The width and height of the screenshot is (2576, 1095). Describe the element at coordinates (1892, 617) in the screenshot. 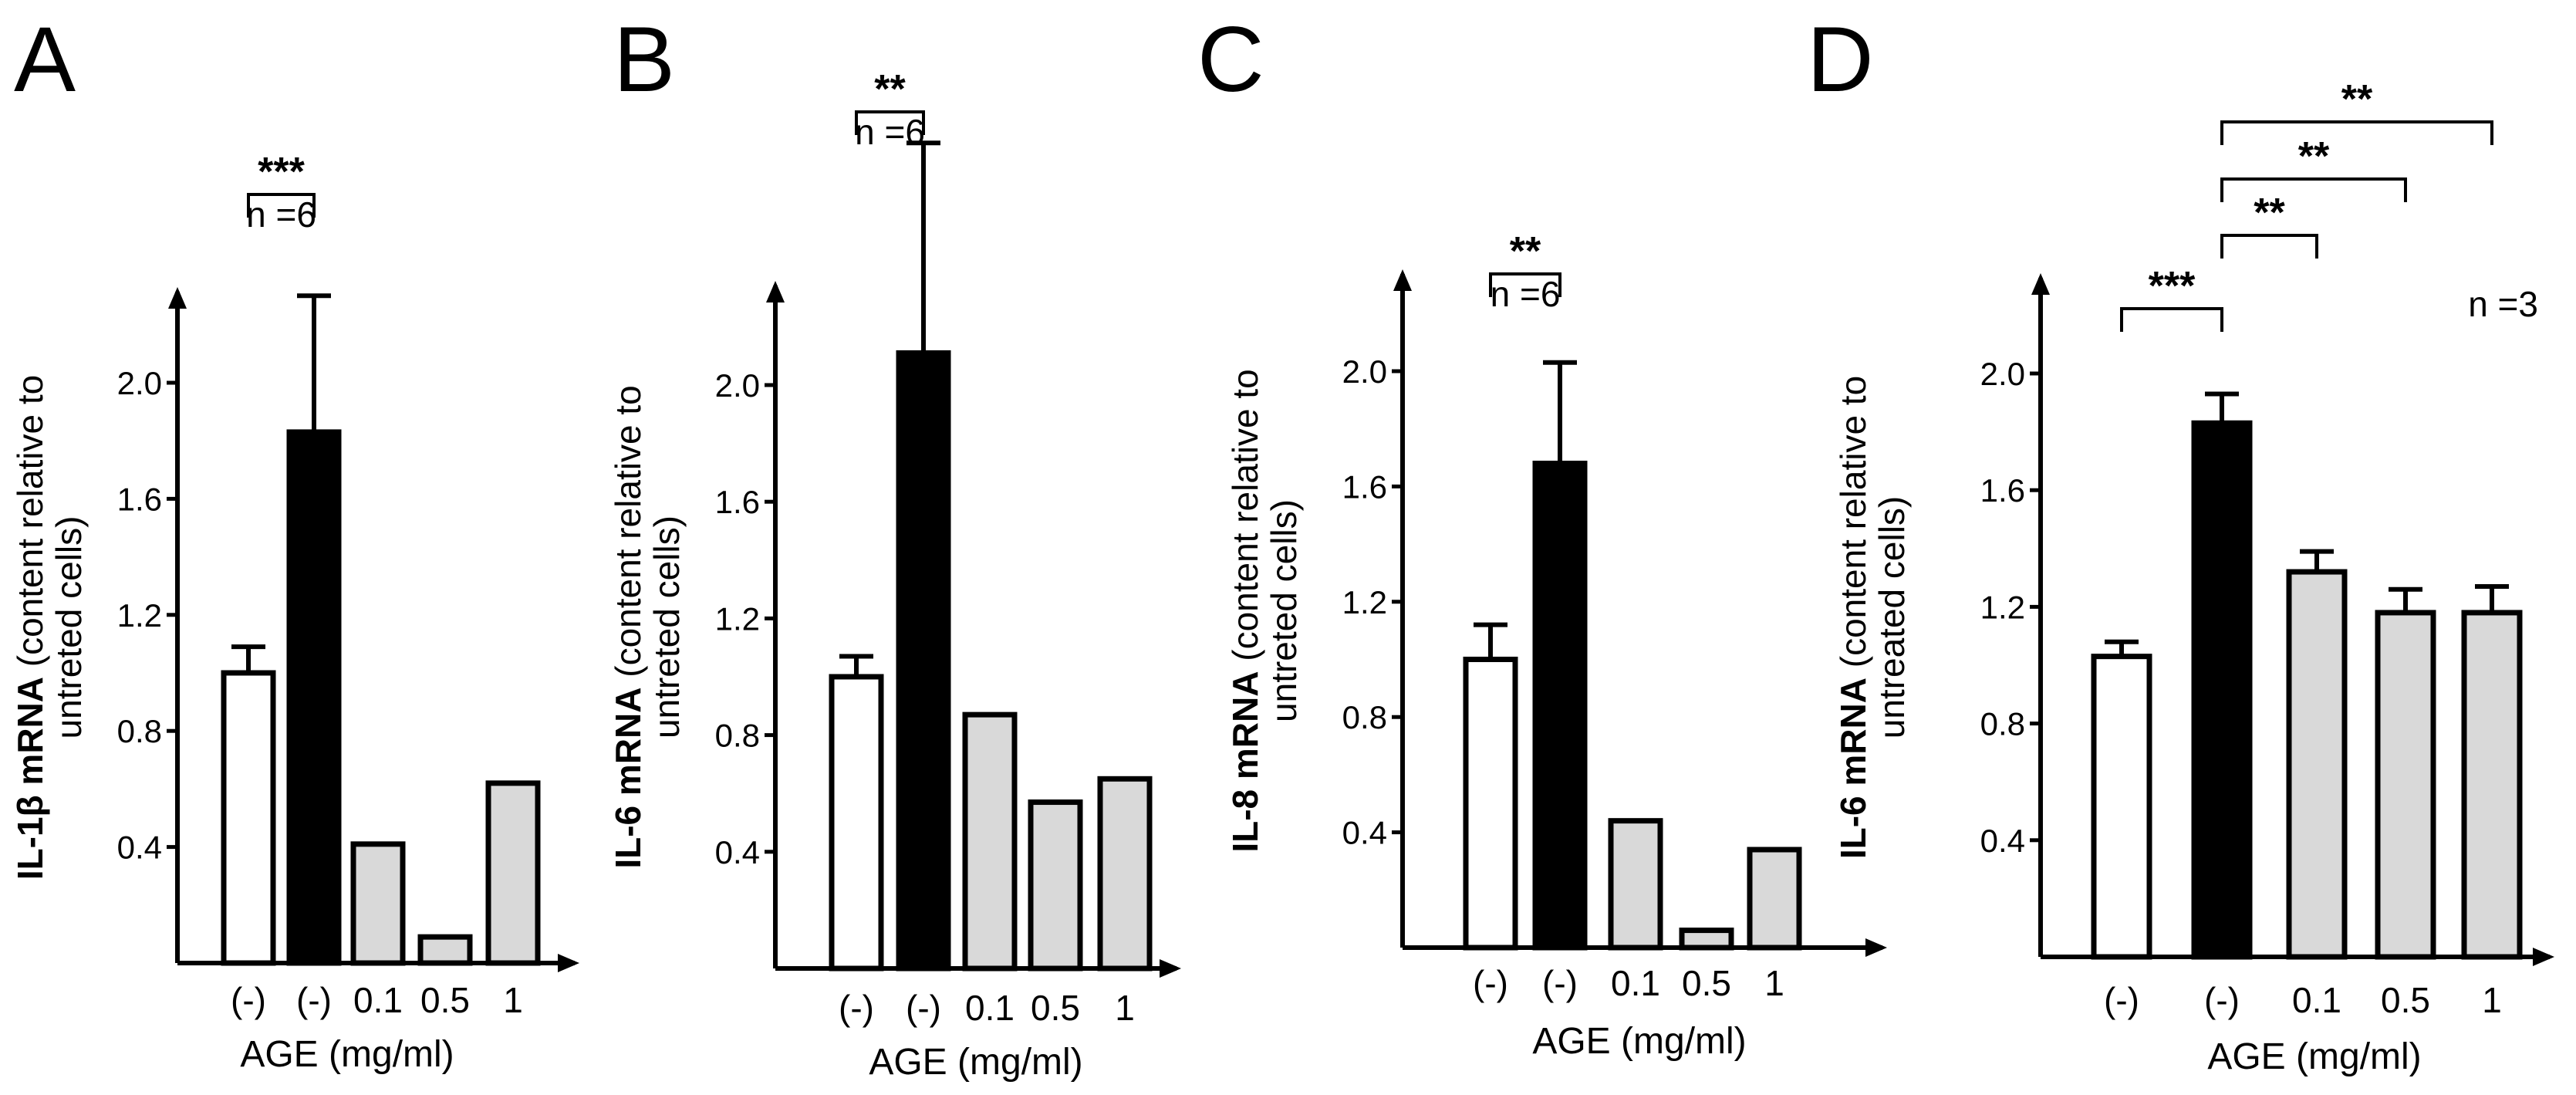

I see `y-axis-label-line2: untreated cells)` at that location.